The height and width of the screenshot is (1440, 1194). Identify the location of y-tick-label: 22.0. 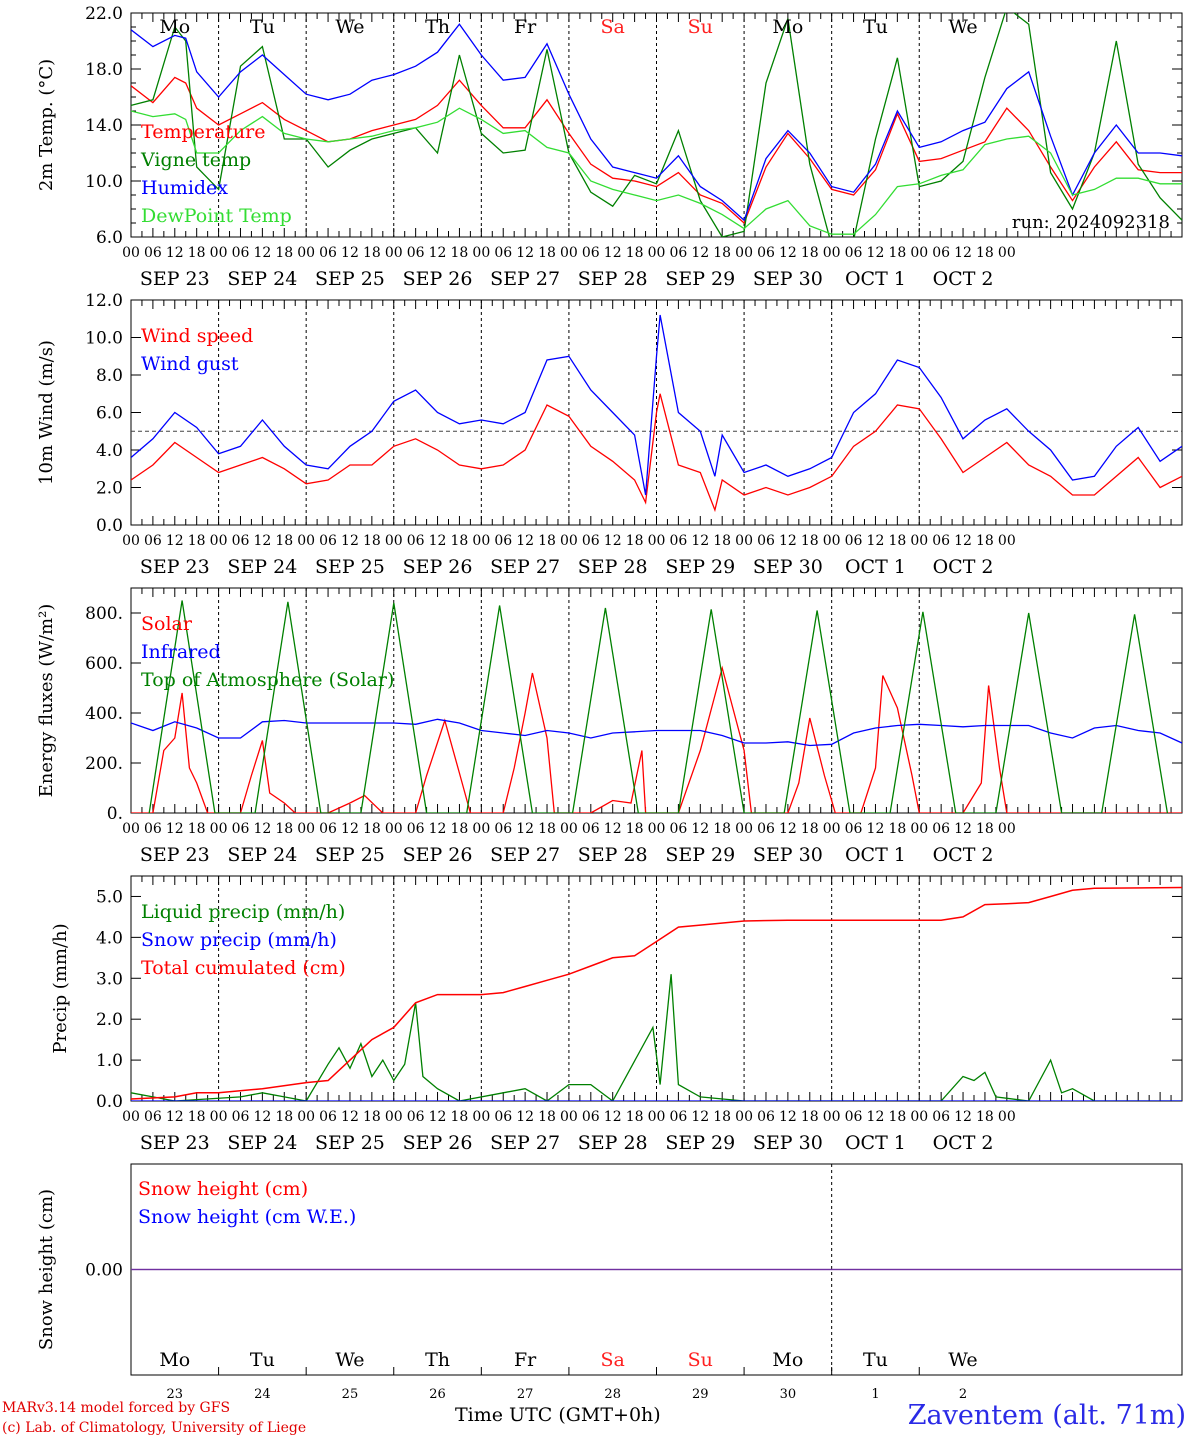
(104, 14).